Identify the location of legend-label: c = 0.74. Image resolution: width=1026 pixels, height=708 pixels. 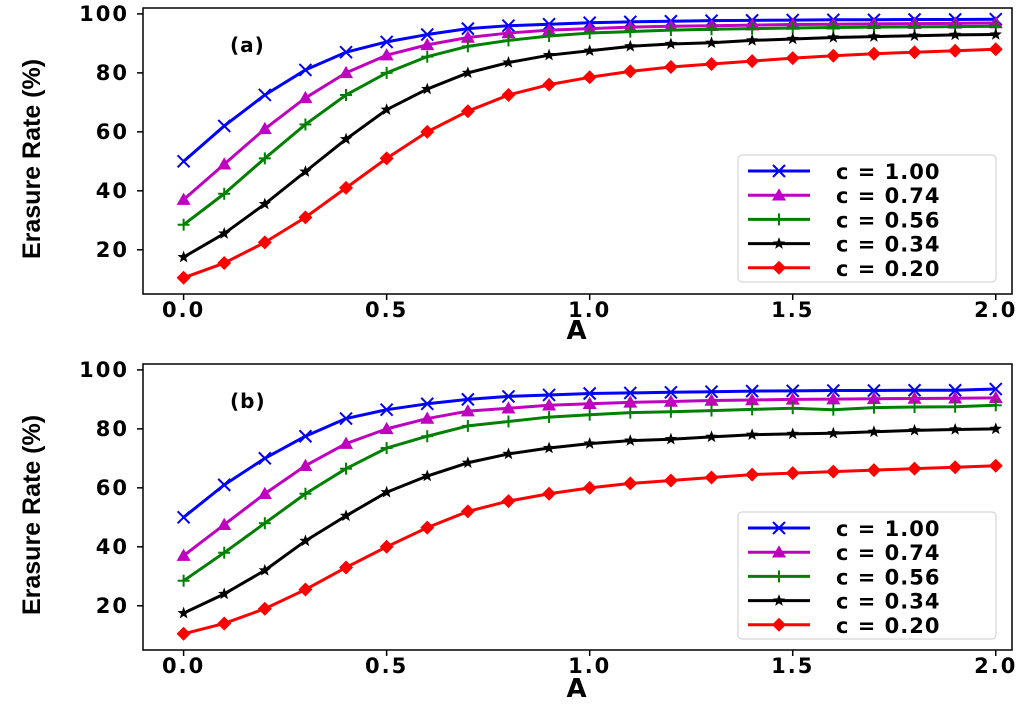
(888, 196).